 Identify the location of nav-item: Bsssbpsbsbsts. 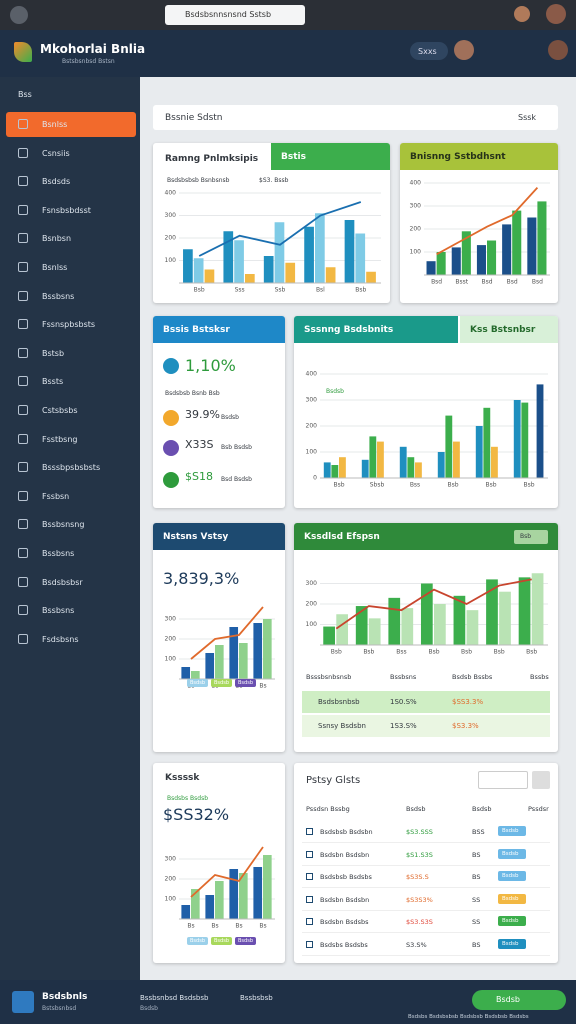
(71, 467).